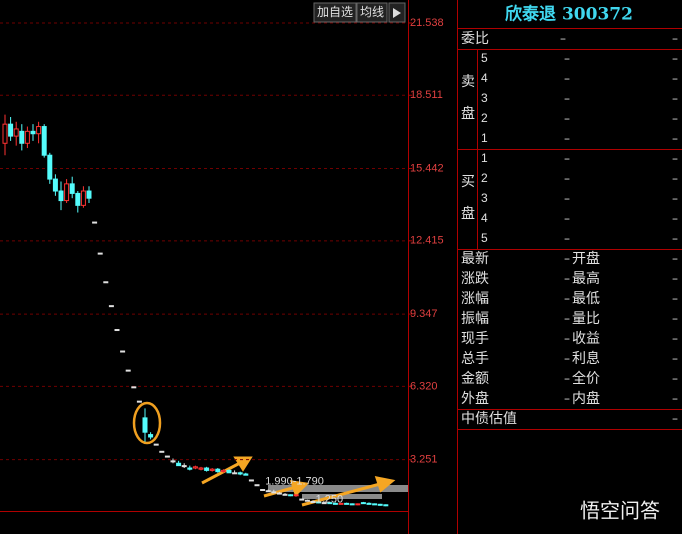 Image resolution: width=682 pixels, height=534 pixels. I want to click on y-tick-label: 12.415, so click(427, 241).